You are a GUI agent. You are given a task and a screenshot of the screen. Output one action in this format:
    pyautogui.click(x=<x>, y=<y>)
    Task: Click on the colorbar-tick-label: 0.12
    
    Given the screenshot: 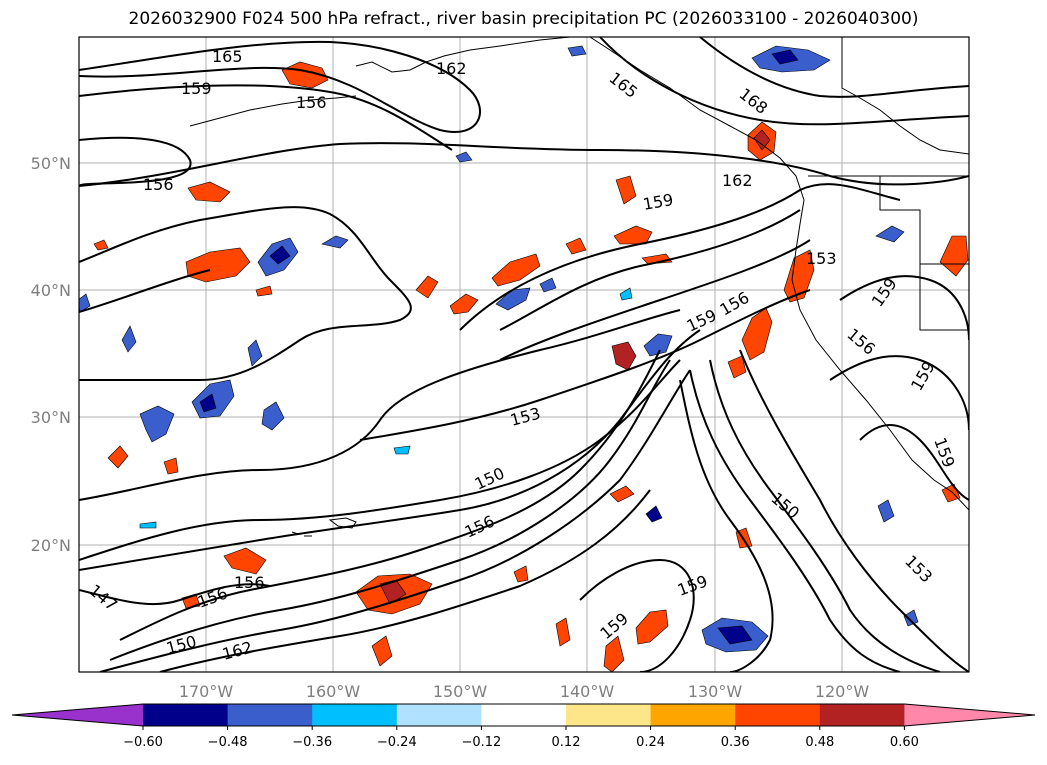 What is the action you would take?
    pyautogui.click(x=566, y=742)
    